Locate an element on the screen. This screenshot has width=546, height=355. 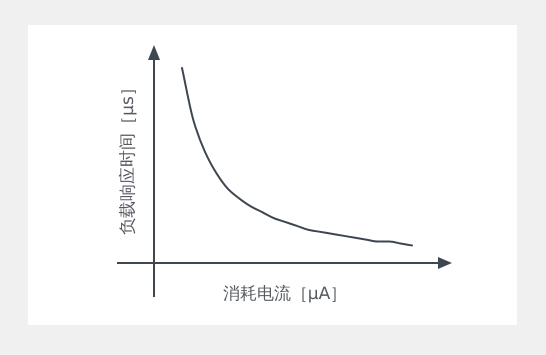
x-axis-title: 消耗电流［μA］ is located at coordinates (285, 294).